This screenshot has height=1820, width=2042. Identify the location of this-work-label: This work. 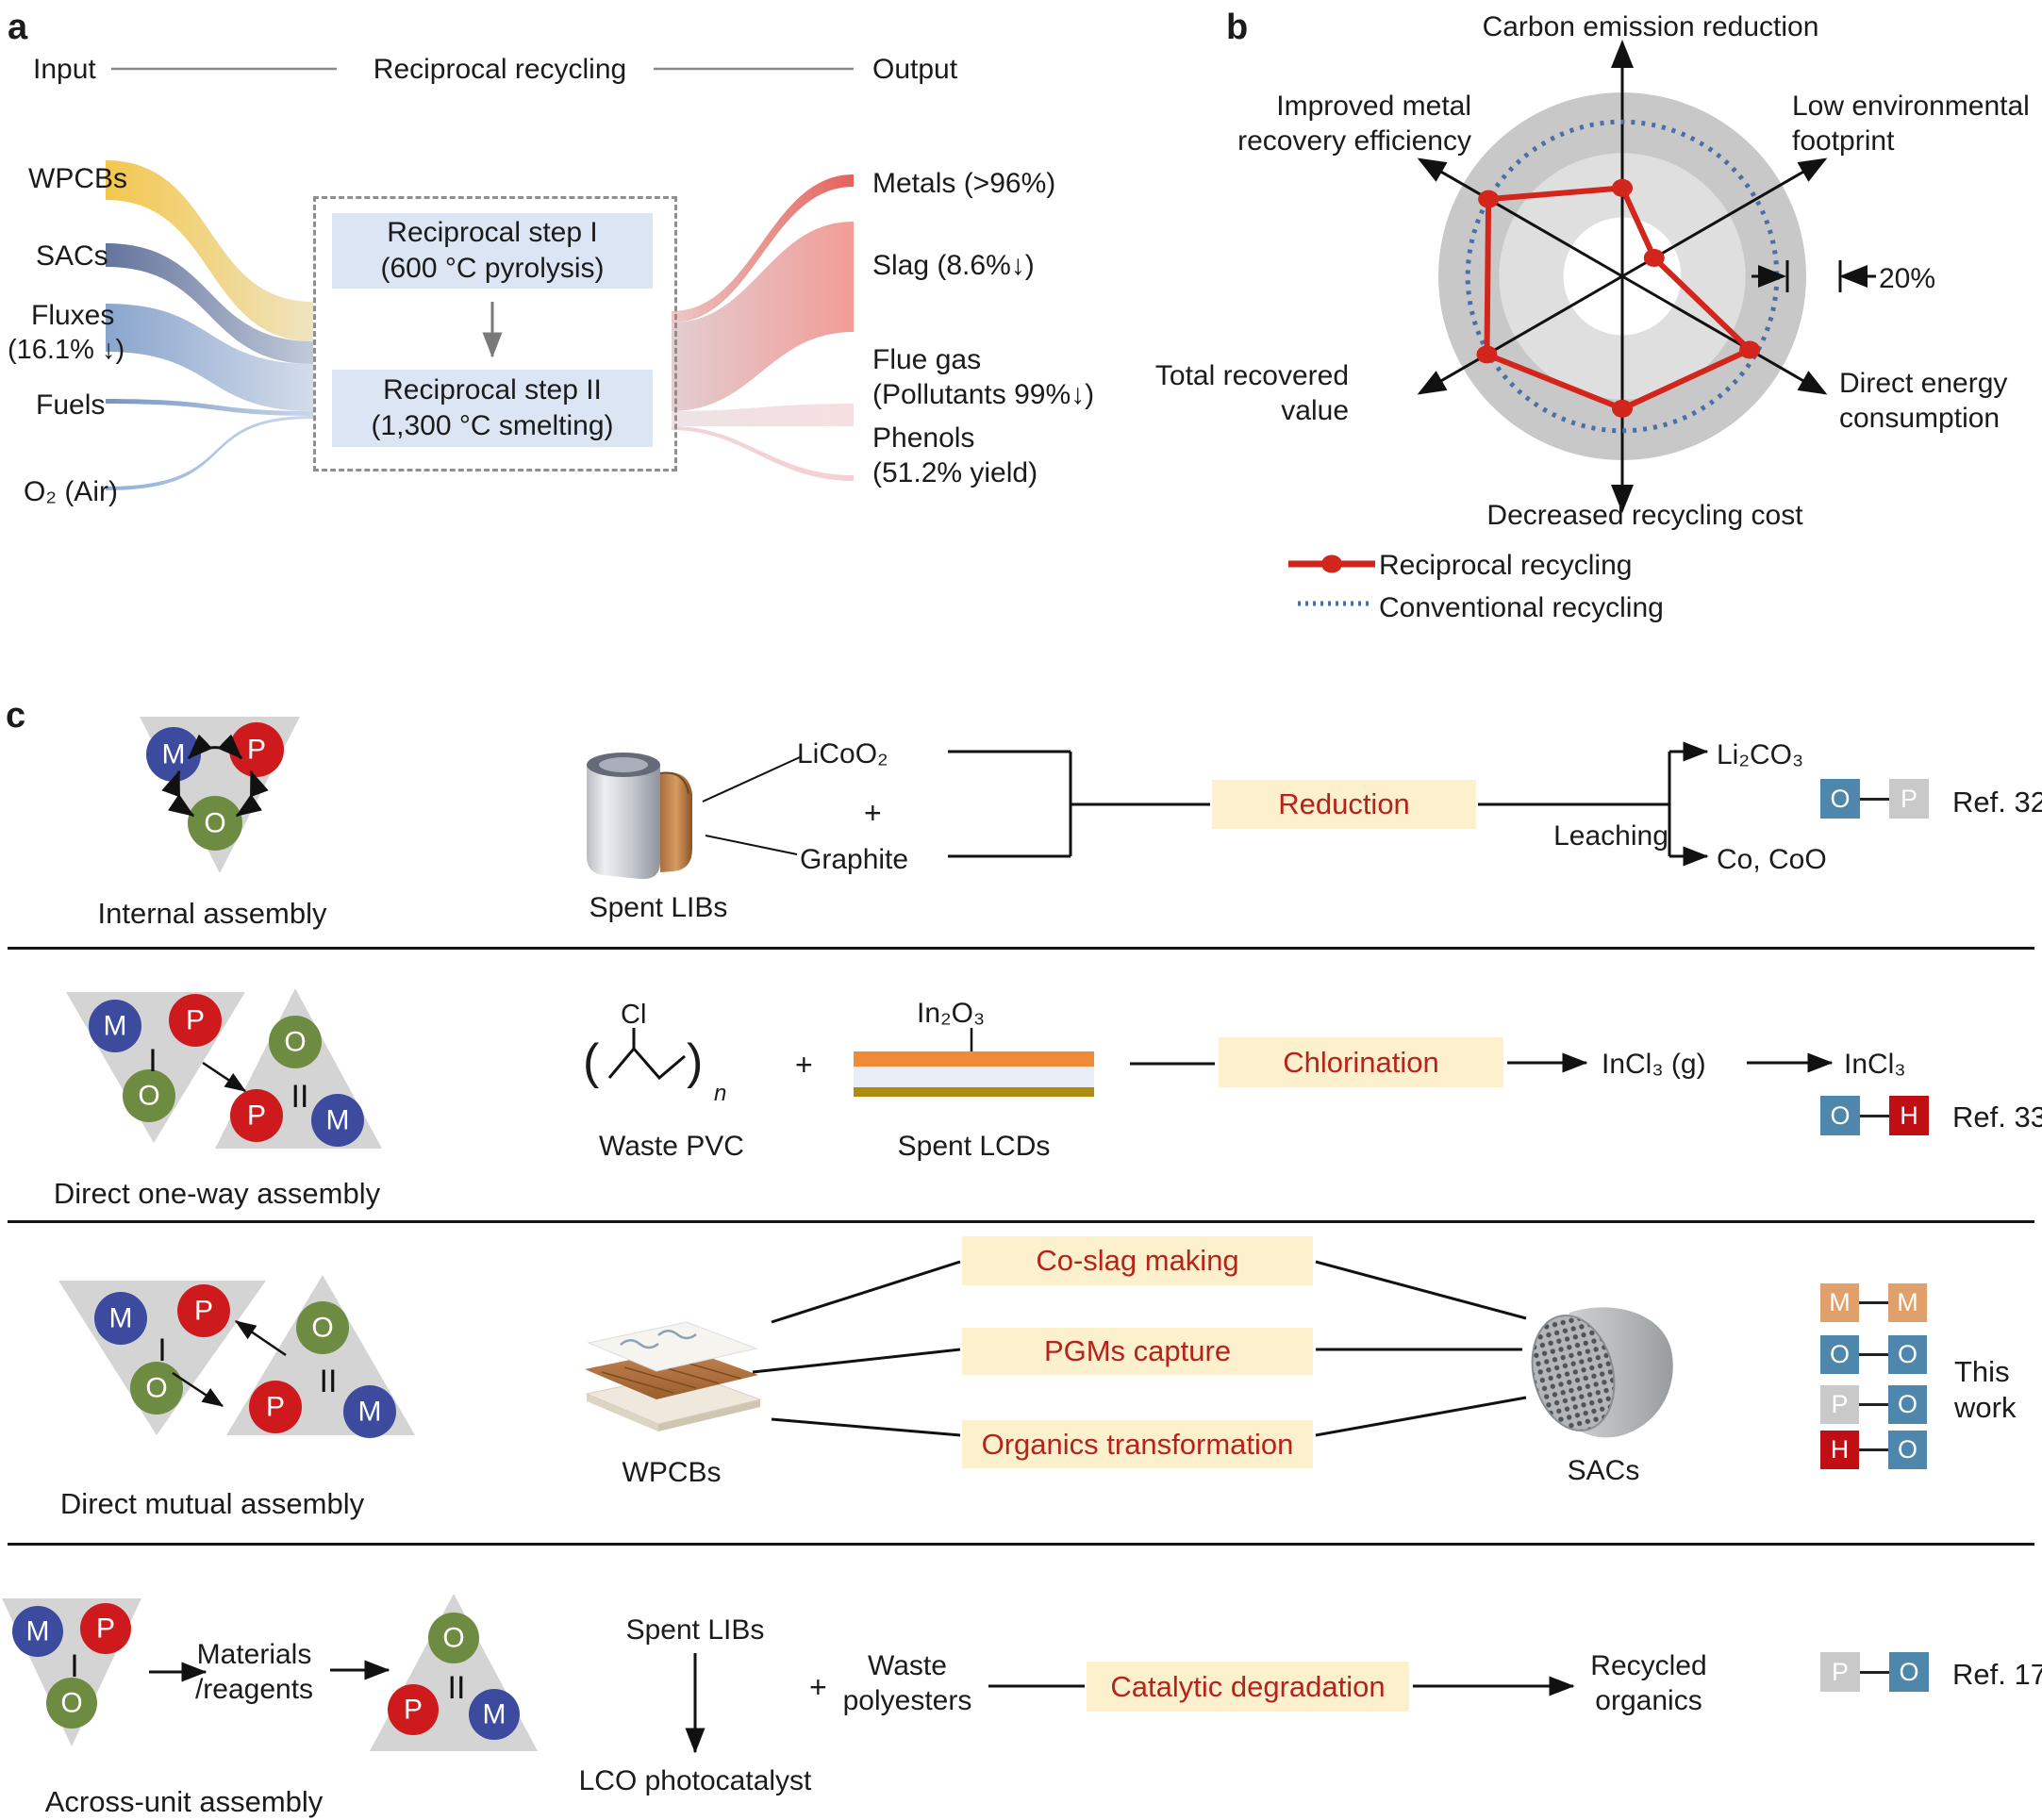
(1986, 1389).